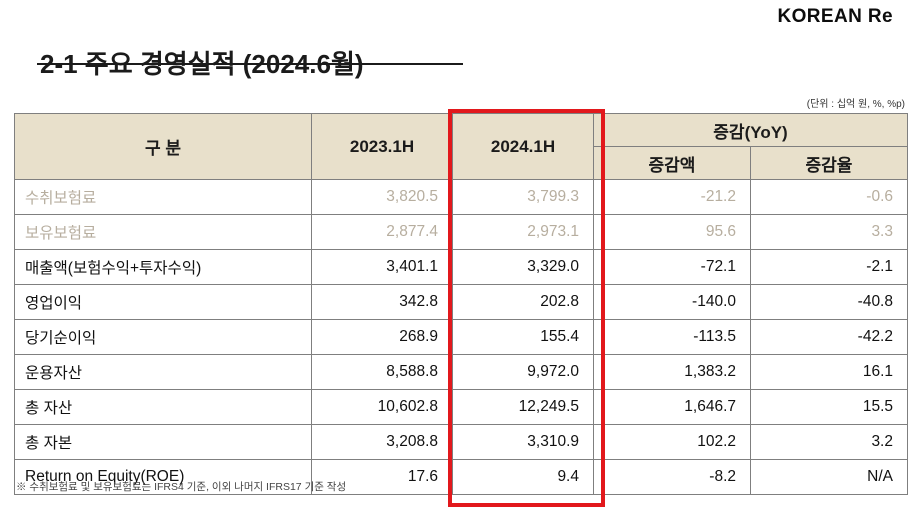 The image size is (921, 507). I want to click on value-2023-1h: 8,588.8, so click(382, 372).